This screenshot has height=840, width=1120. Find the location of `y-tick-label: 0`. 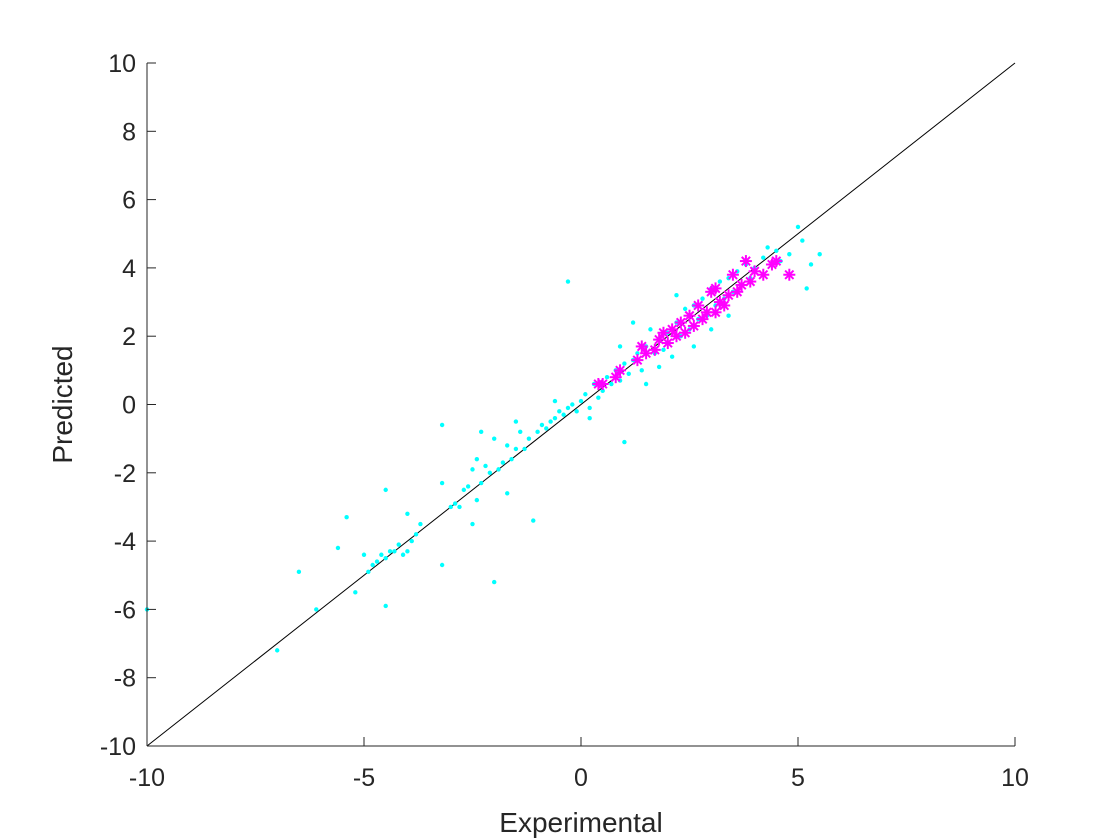

y-tick-label: 0 is located at coordinates (129, 406).